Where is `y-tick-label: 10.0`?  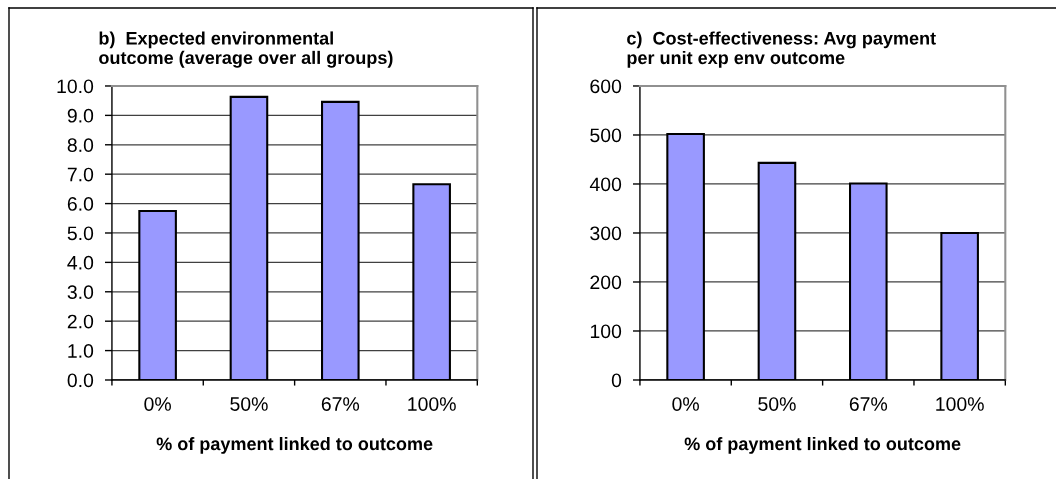
y-tick-label: 10.0 is located at coordinates (75, 86).